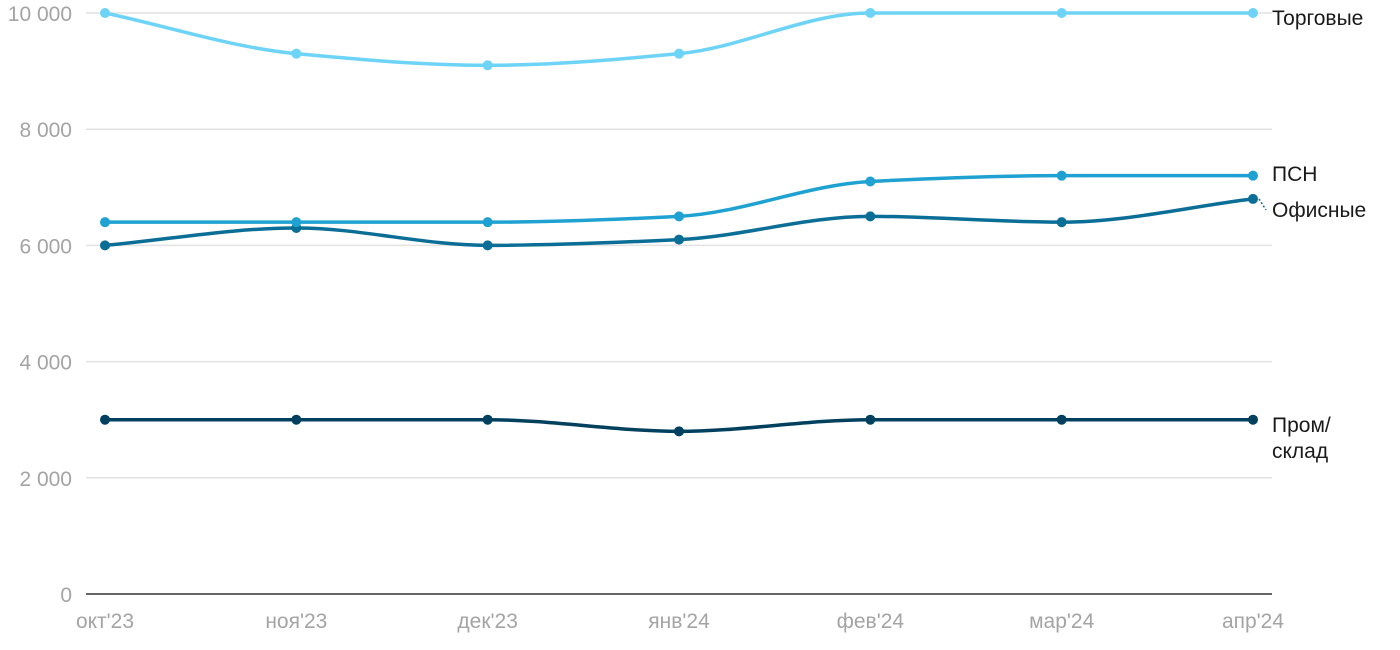  I want to click on x-tick-label: мар'24, so click(1061, 621).